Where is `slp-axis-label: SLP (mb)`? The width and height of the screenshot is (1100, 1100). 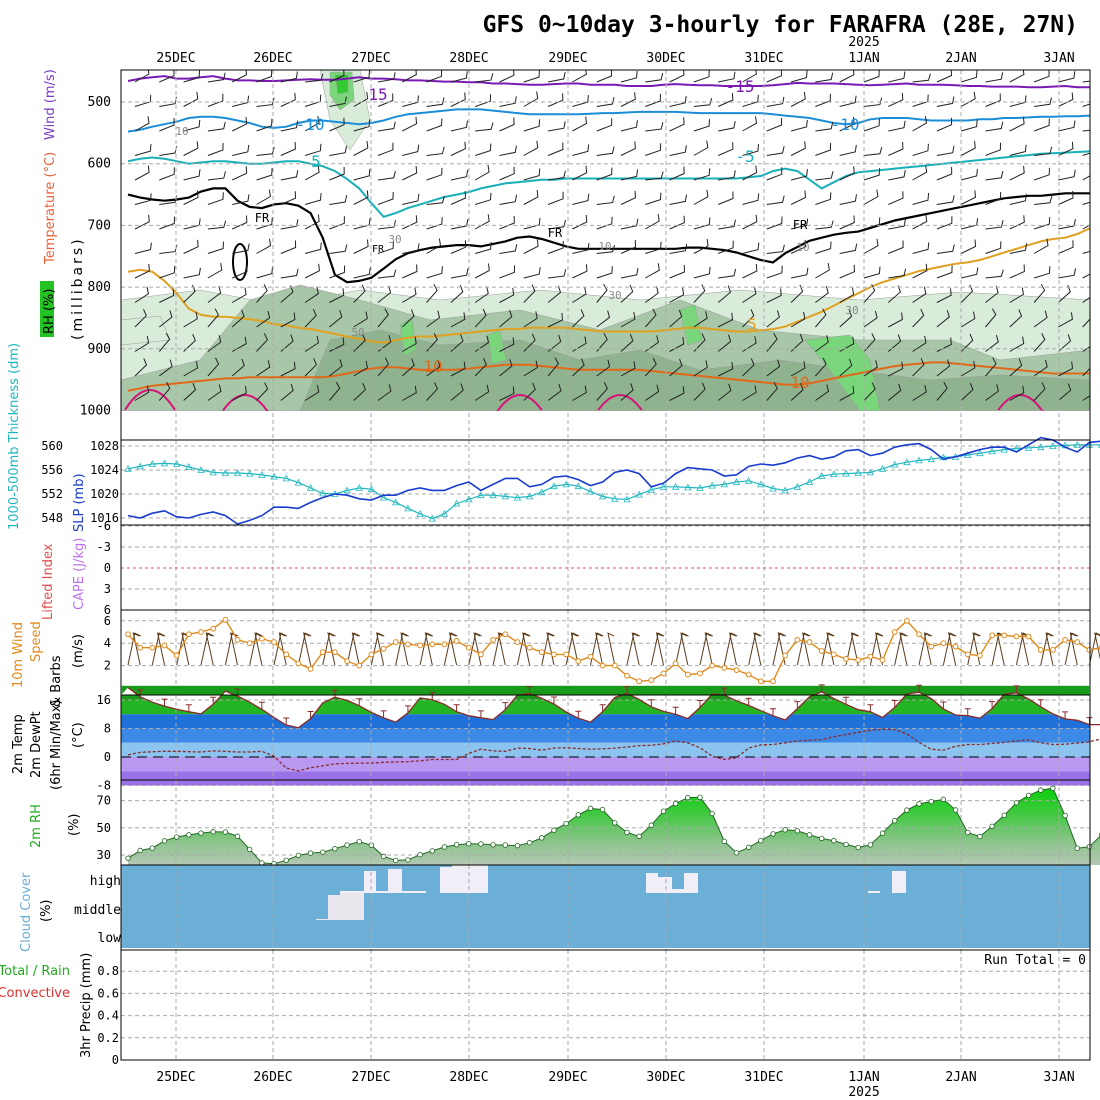
slp-axis-label: SLP (mb) is located at coordinates (79, 502).